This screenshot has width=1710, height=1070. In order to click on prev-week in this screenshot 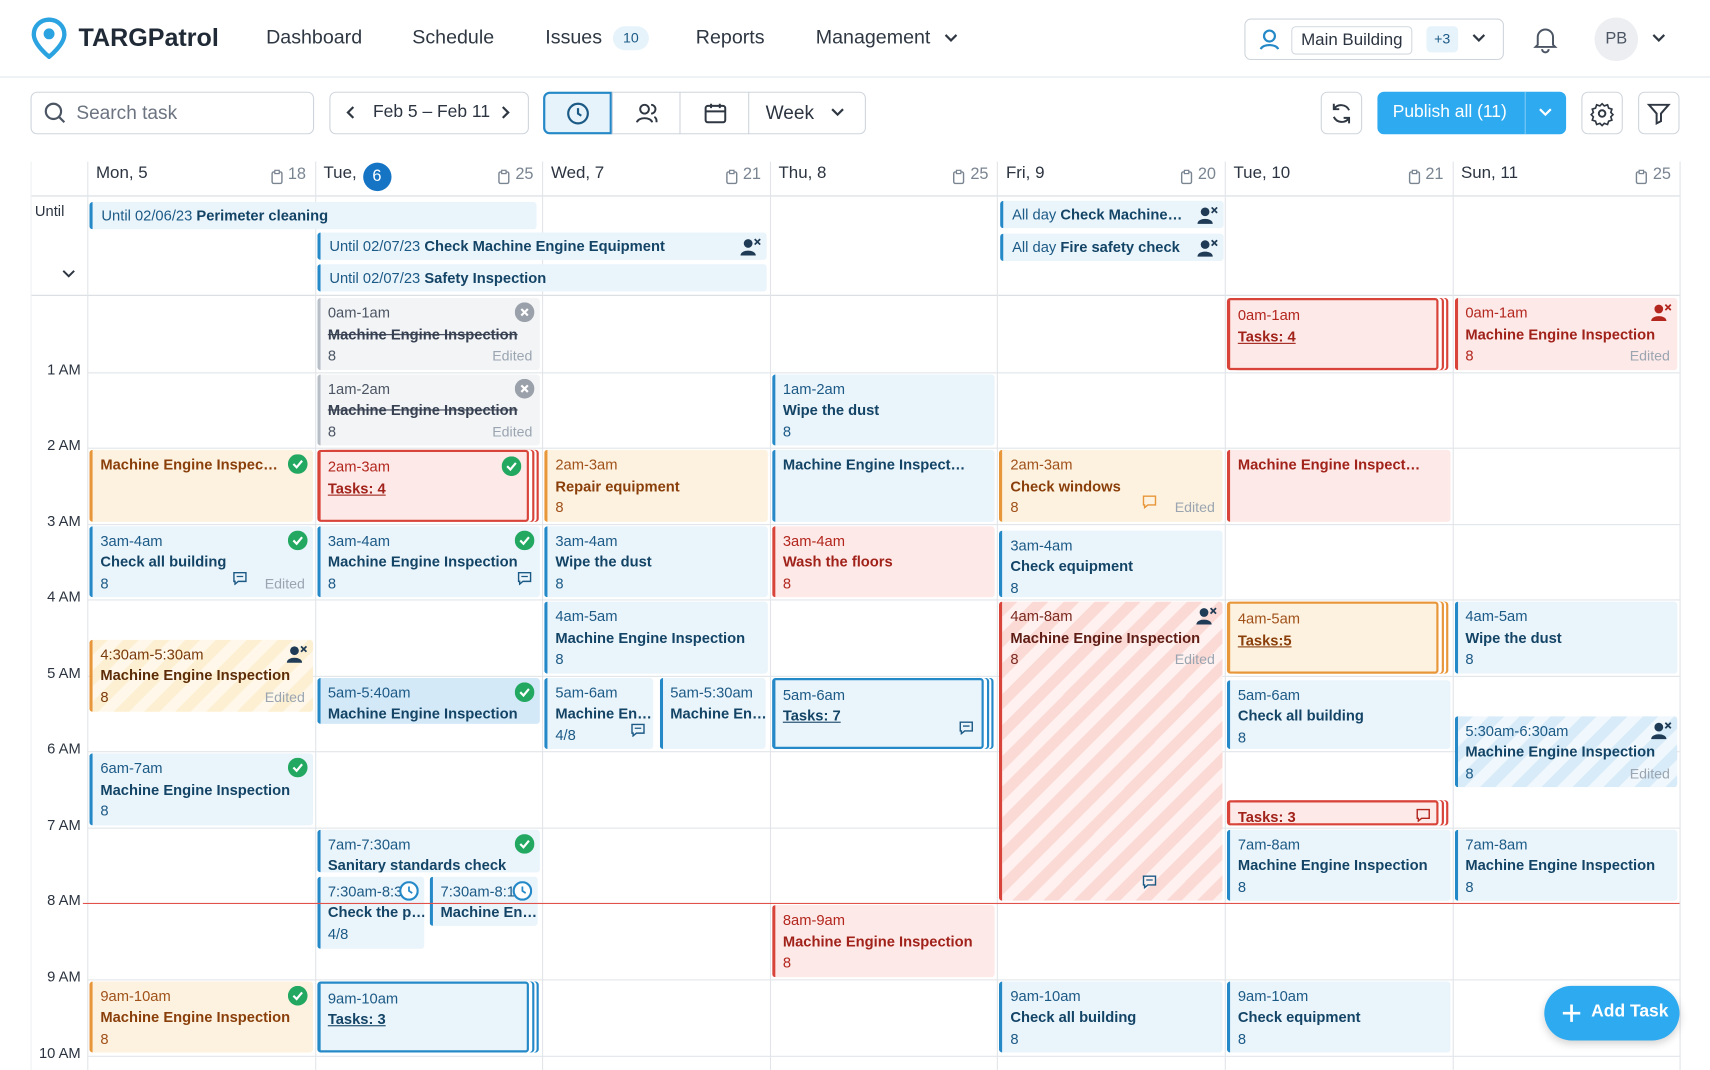, I will do `click(350, 112)`.